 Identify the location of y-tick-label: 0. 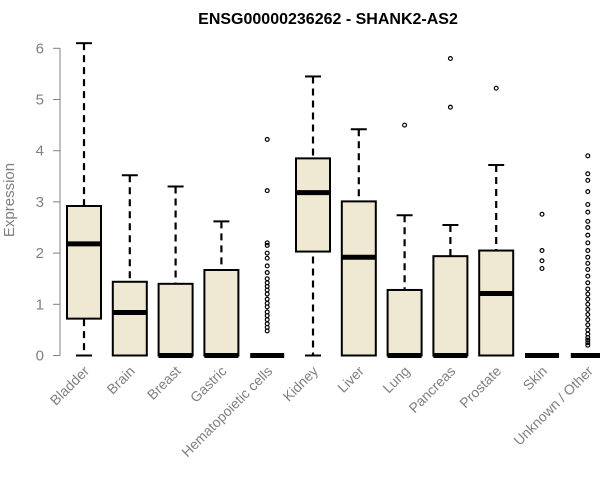
(40, 356).